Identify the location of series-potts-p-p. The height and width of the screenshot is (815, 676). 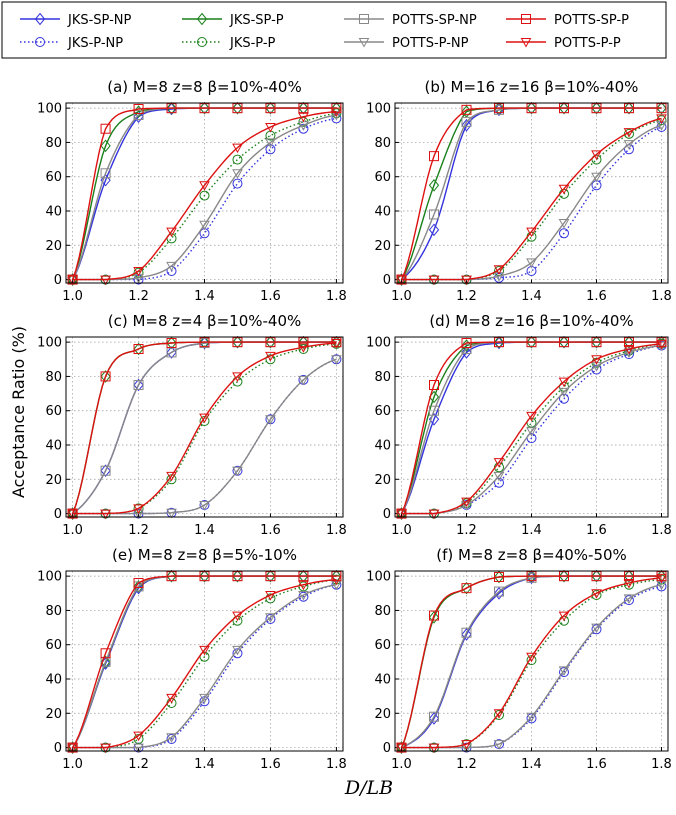
(531, 200).